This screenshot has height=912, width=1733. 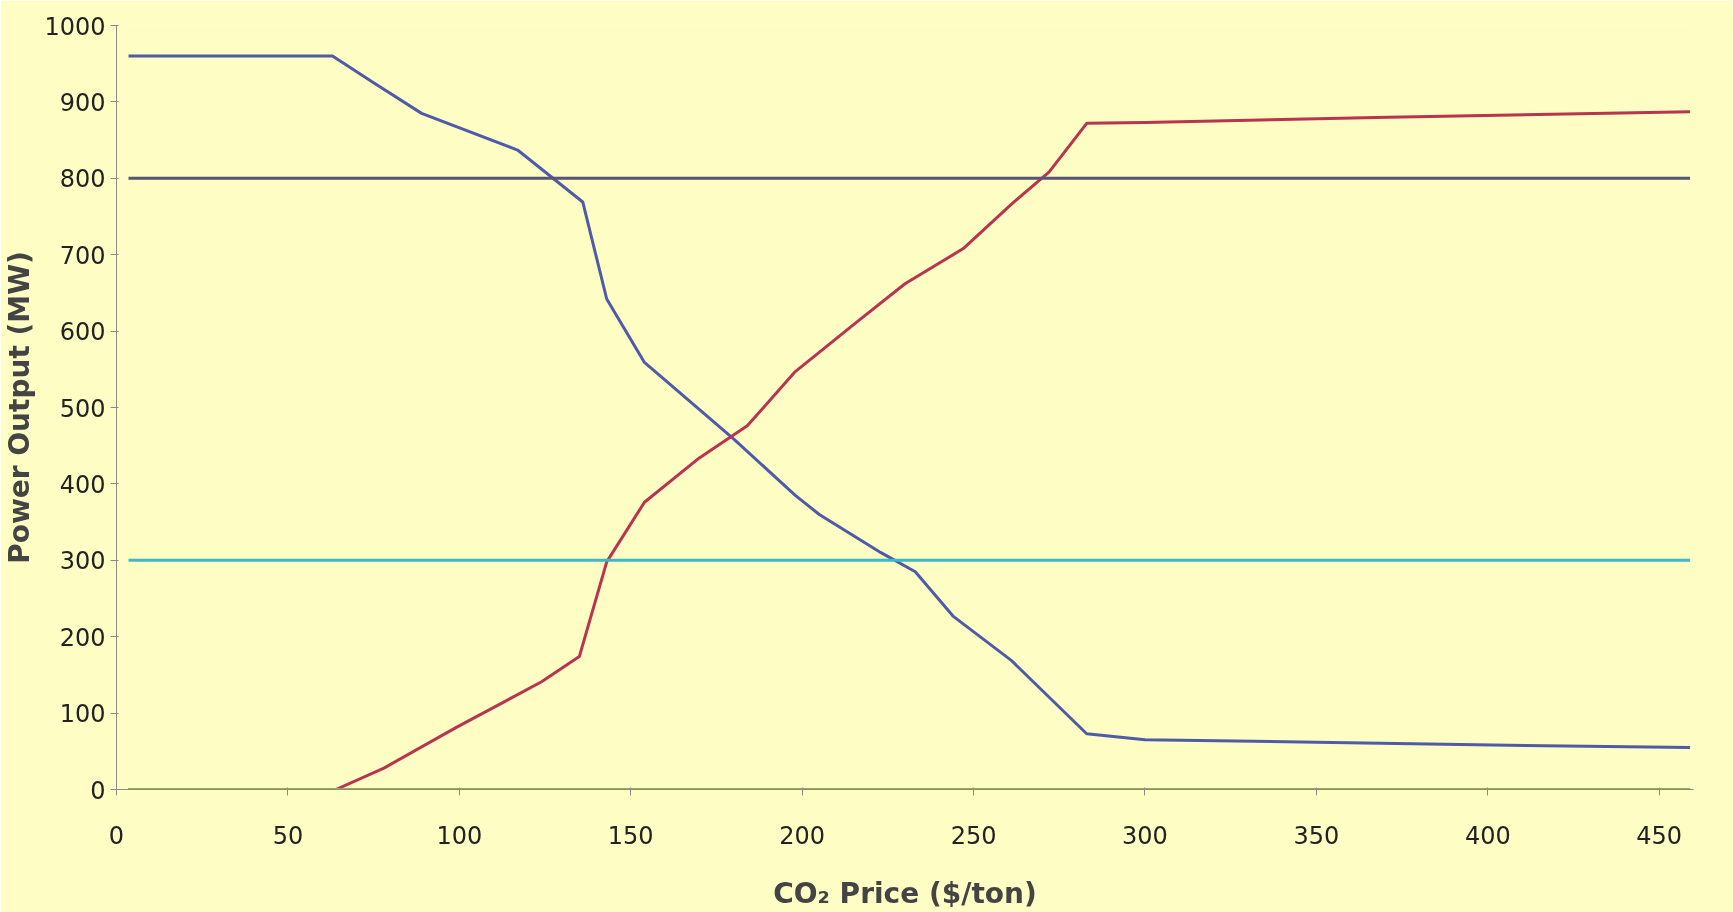 What do you see at coordinates (82, 484) in the screenshot?
I see `y-tick-label: 400` at bounding box center [82, 484].